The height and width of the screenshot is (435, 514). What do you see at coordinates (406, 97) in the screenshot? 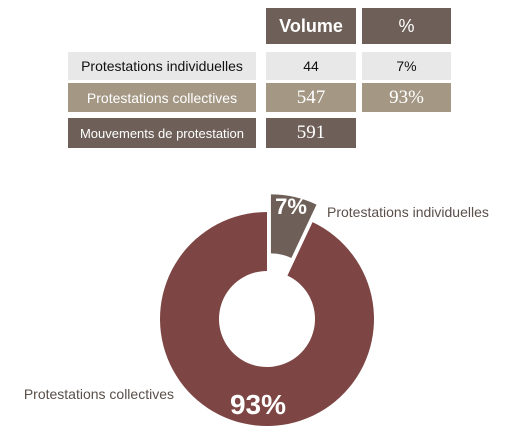
I see `row-percent-collectives: 93%` at bounding box center [406, 97].